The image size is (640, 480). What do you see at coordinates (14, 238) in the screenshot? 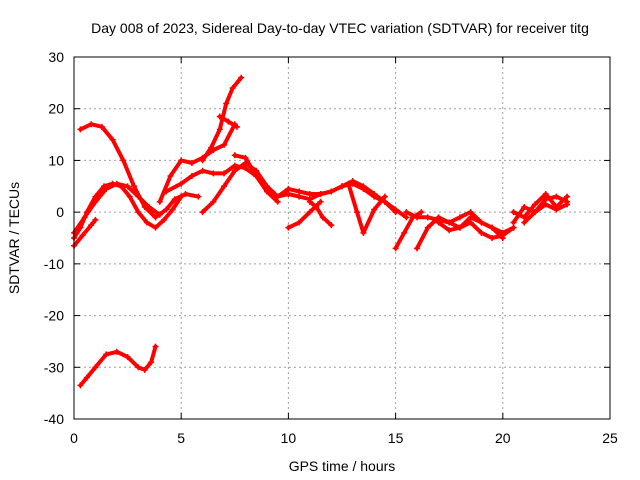
I see `y-axis-label: SDTVAR / TECUs` at bounding box center [14, 238].